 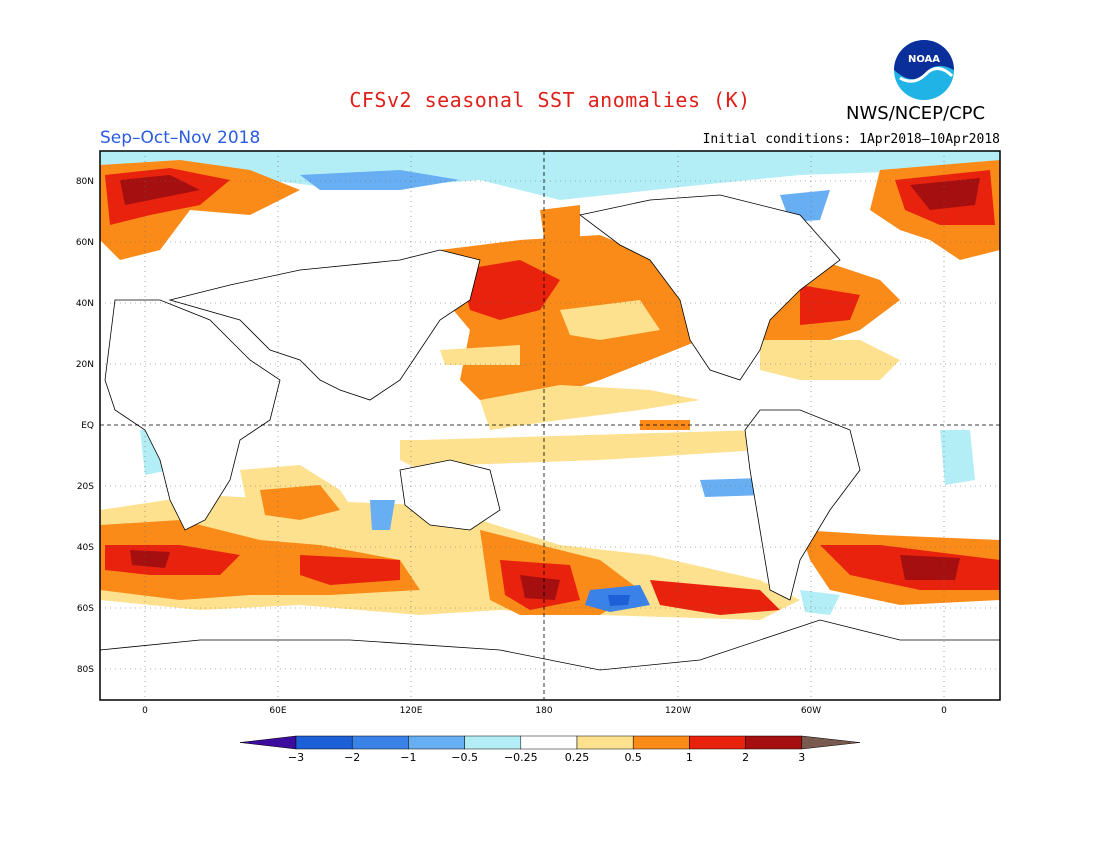 I want to click on lon-tick-label: 60E, so click(x=277, y=711).